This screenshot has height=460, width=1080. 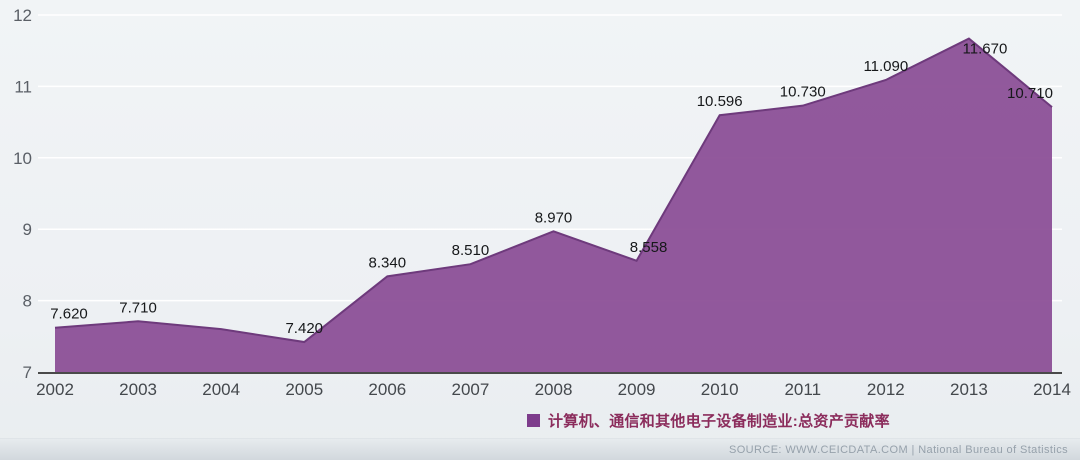 I want to click on x-tick-label: 2011, so click(x=802, y=389).